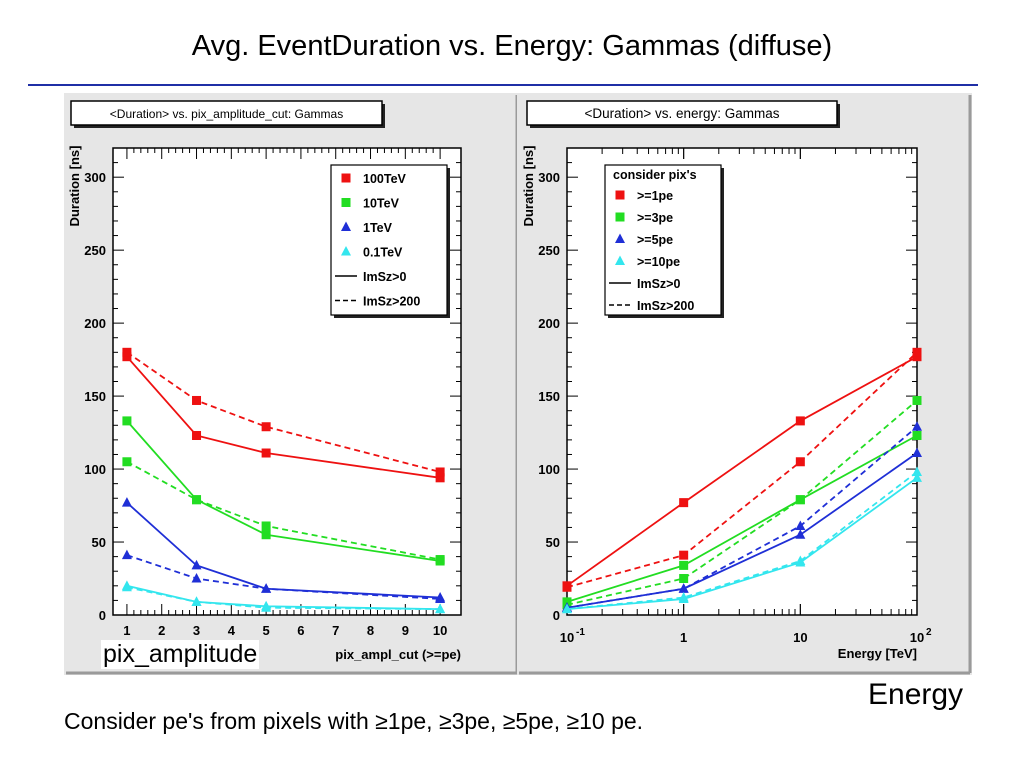 The image size is (1024, 768). I want to click on legend-label: 1TeV, so click(378, 228).